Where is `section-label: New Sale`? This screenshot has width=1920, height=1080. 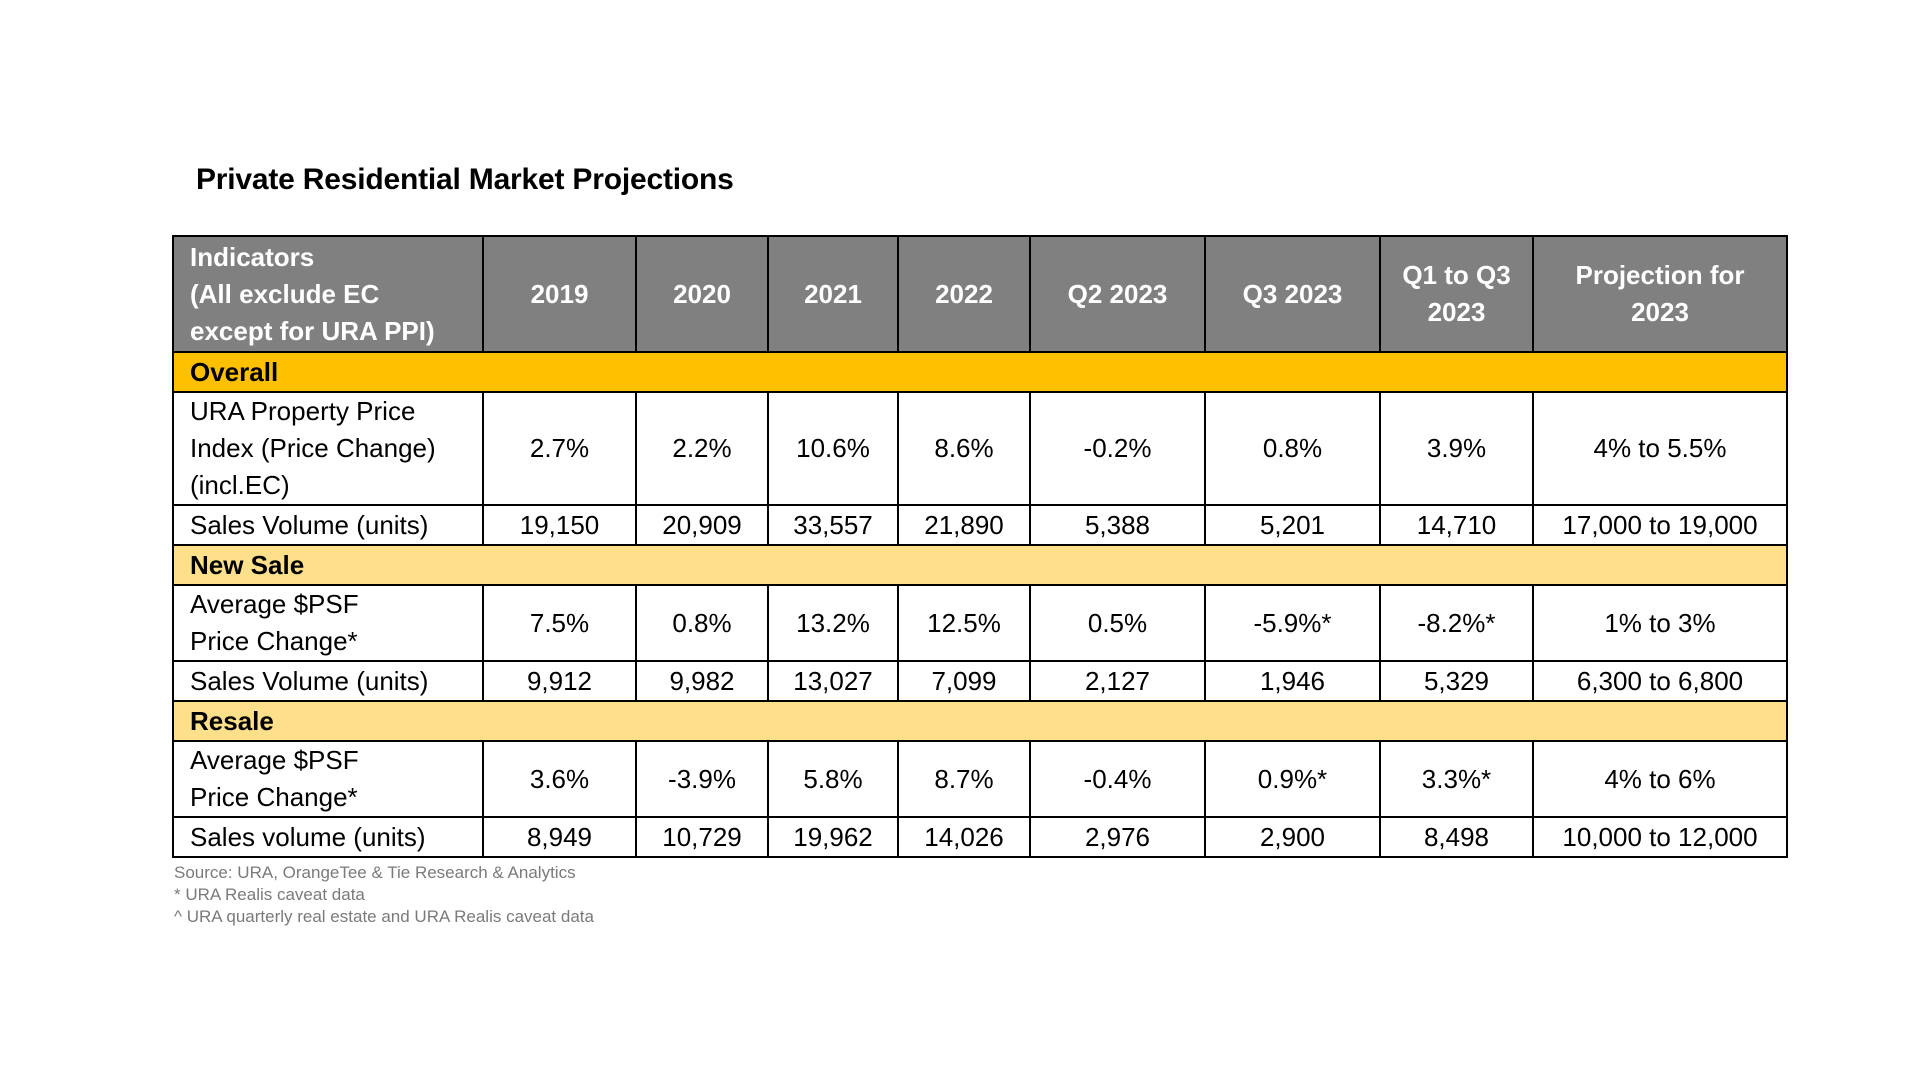
section-label: New Sale is located at coordinates (980, 565).